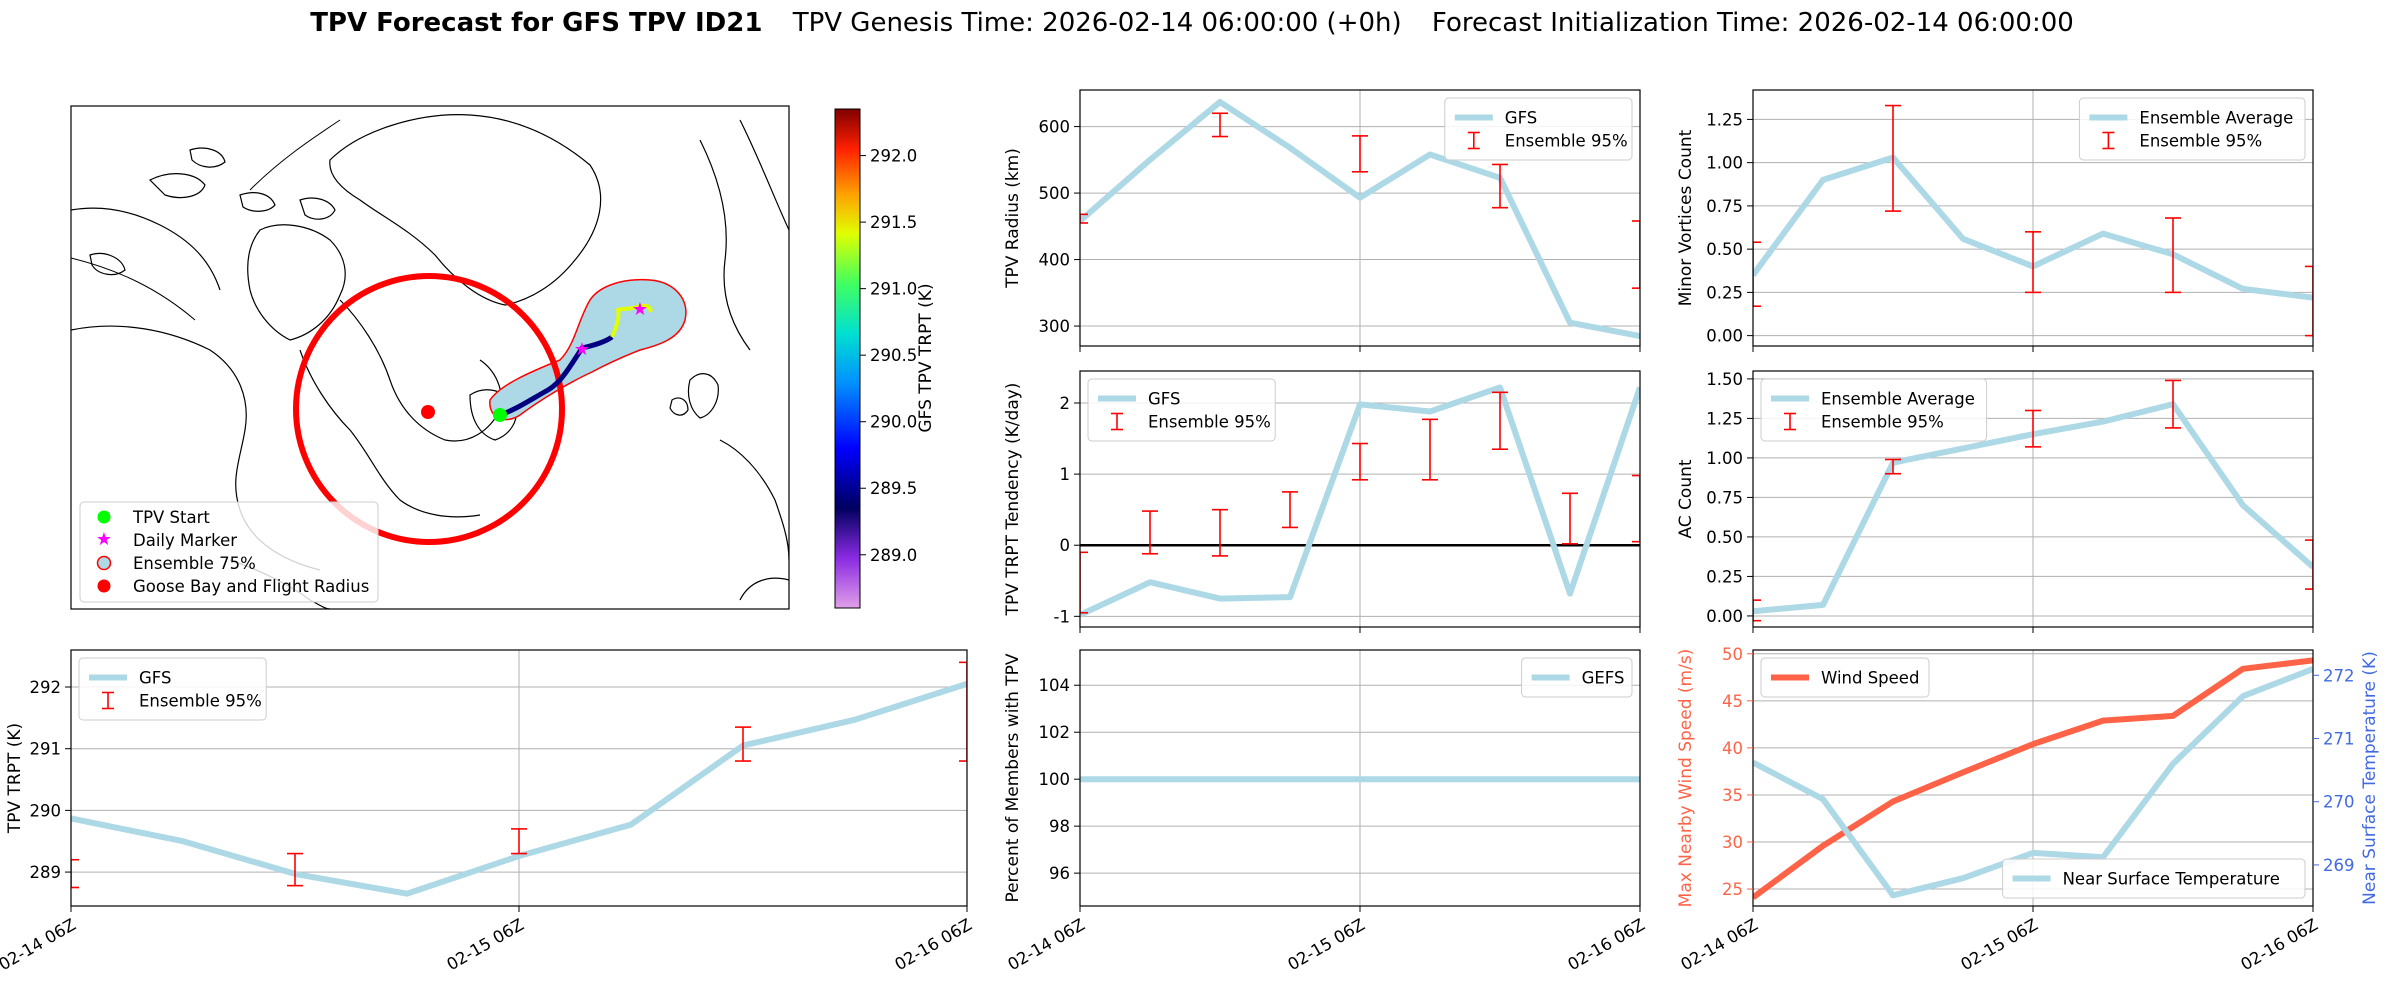 The width and height of the screenshot is (2384, 982). Describe the element at coordinates (104, 563) in the screenshot. I see `legend-ens75-icon` at that location.